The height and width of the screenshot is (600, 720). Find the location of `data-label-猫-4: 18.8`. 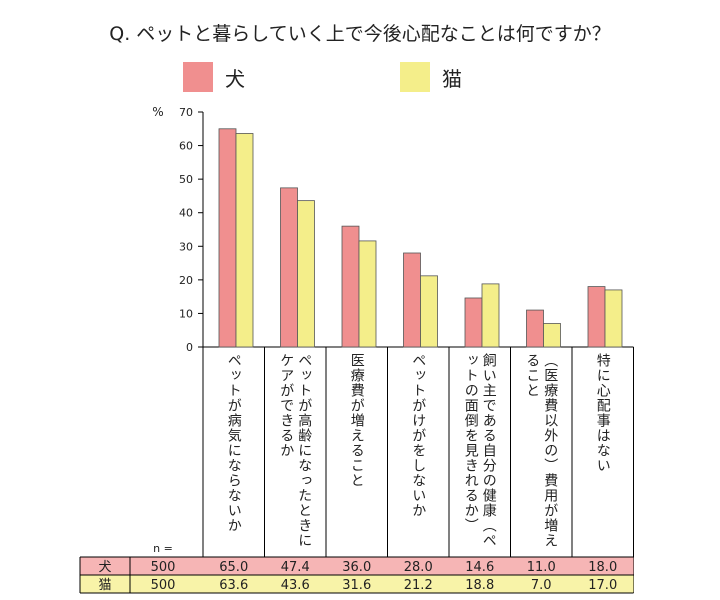

data-label-猫-4: 18.8 is located at coordinates (479, 585).